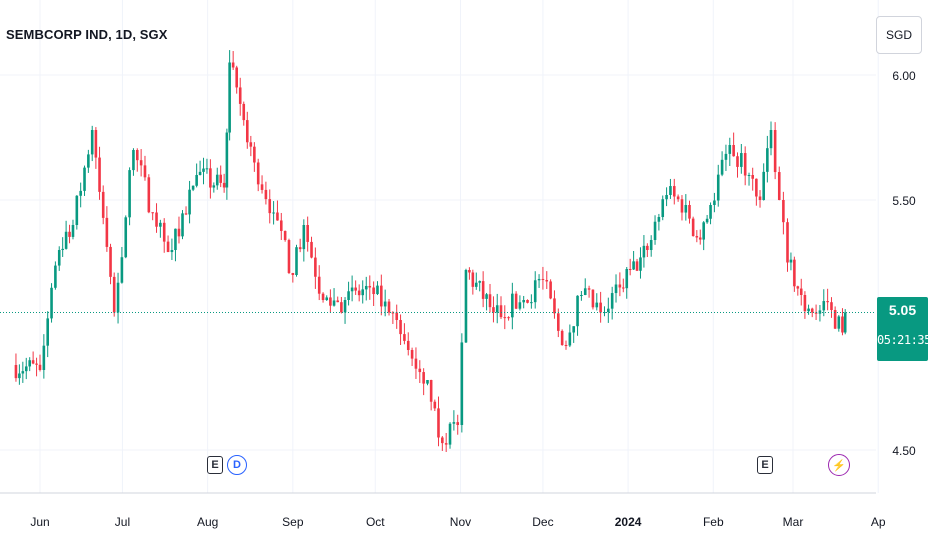 The image size is (932, 550). I want to click on x-tick-label: Ap, so click(878, 522).